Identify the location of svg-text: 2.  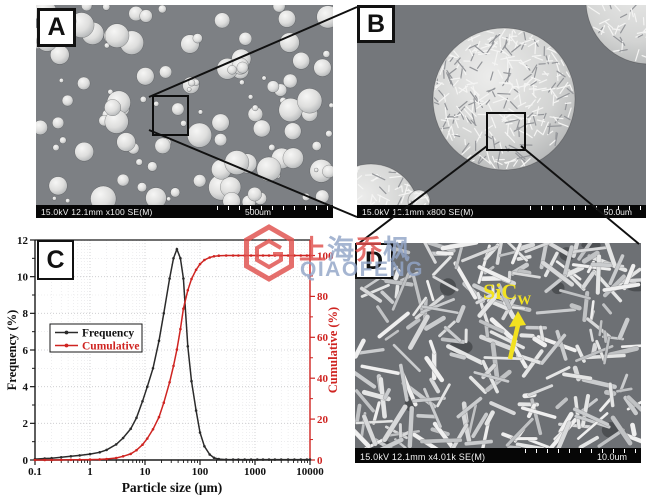
(26, 424).